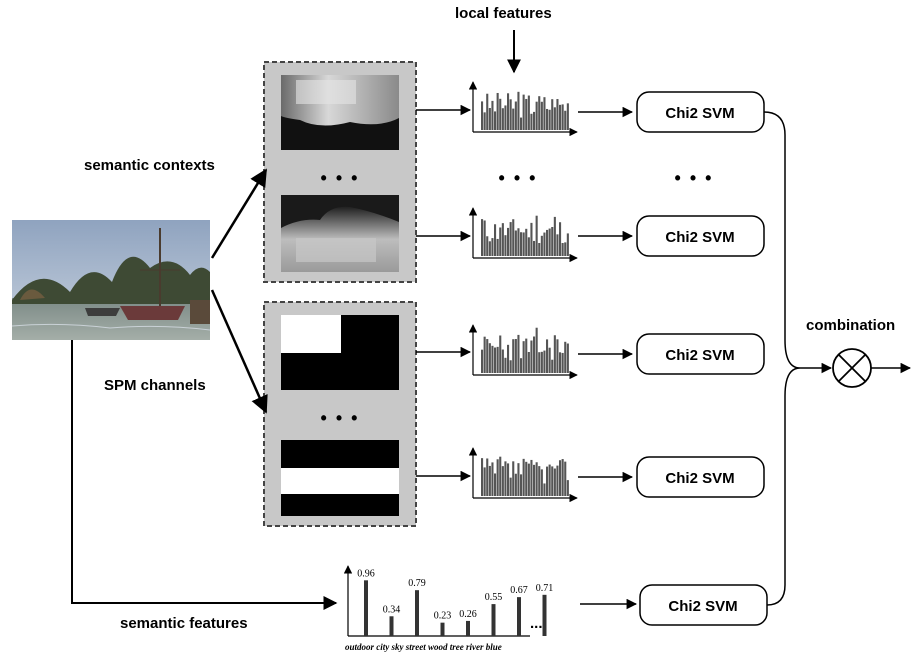 The image size is (917, 654). I want to click on spm-stripe-mask, so click(340, 478).